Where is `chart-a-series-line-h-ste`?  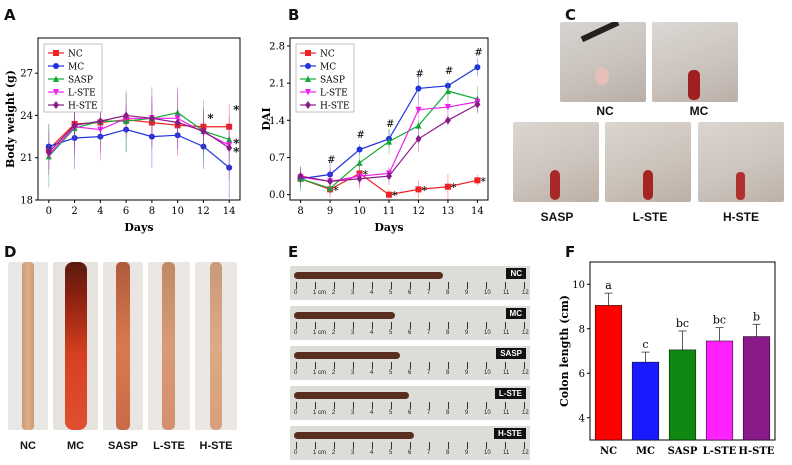 chart-a-series-line-h-ste is located at coordinates (139, 133).